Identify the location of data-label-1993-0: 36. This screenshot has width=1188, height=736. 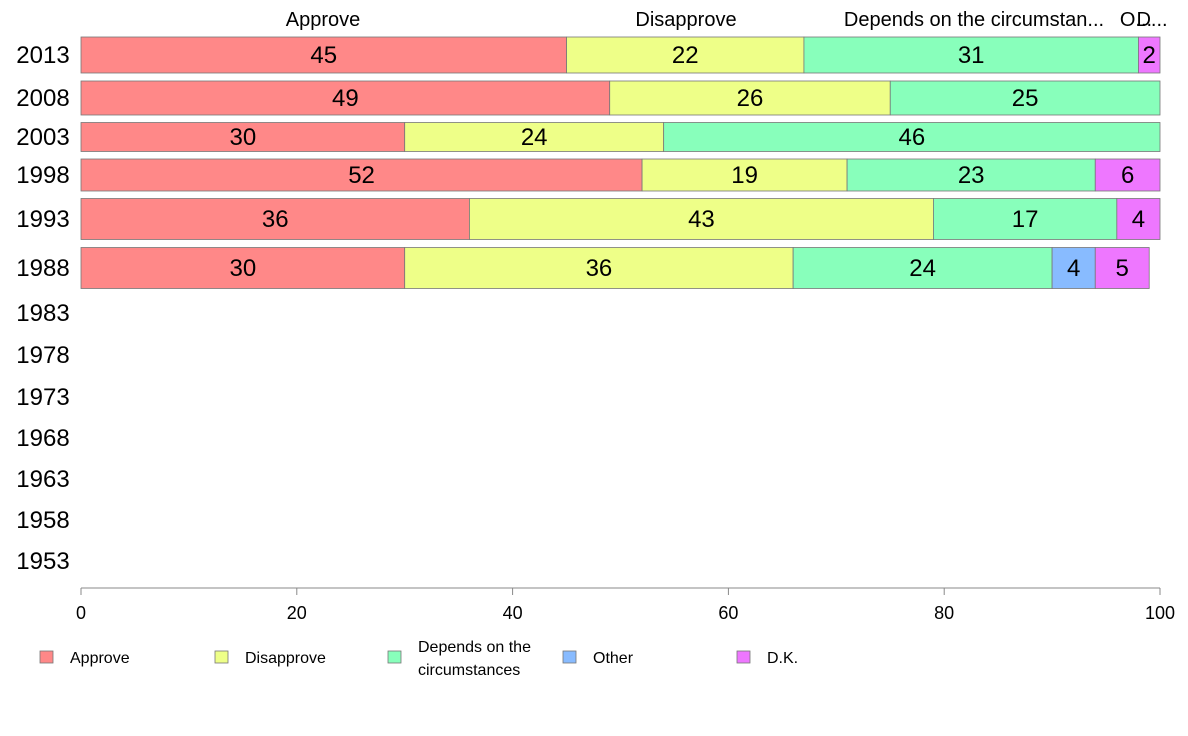
(275, 219).